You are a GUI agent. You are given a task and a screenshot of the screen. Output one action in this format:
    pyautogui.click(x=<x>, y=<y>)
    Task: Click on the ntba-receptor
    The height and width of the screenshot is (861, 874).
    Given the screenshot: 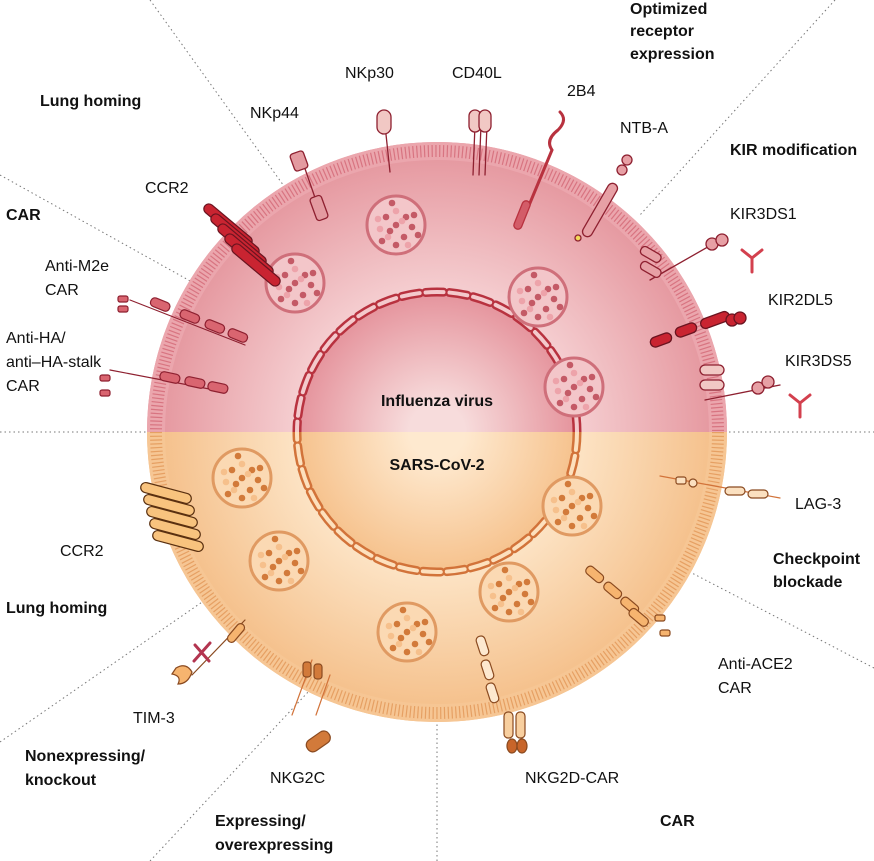 What is the action you would take?
    pyautogui.click(x=603, y=198)
    